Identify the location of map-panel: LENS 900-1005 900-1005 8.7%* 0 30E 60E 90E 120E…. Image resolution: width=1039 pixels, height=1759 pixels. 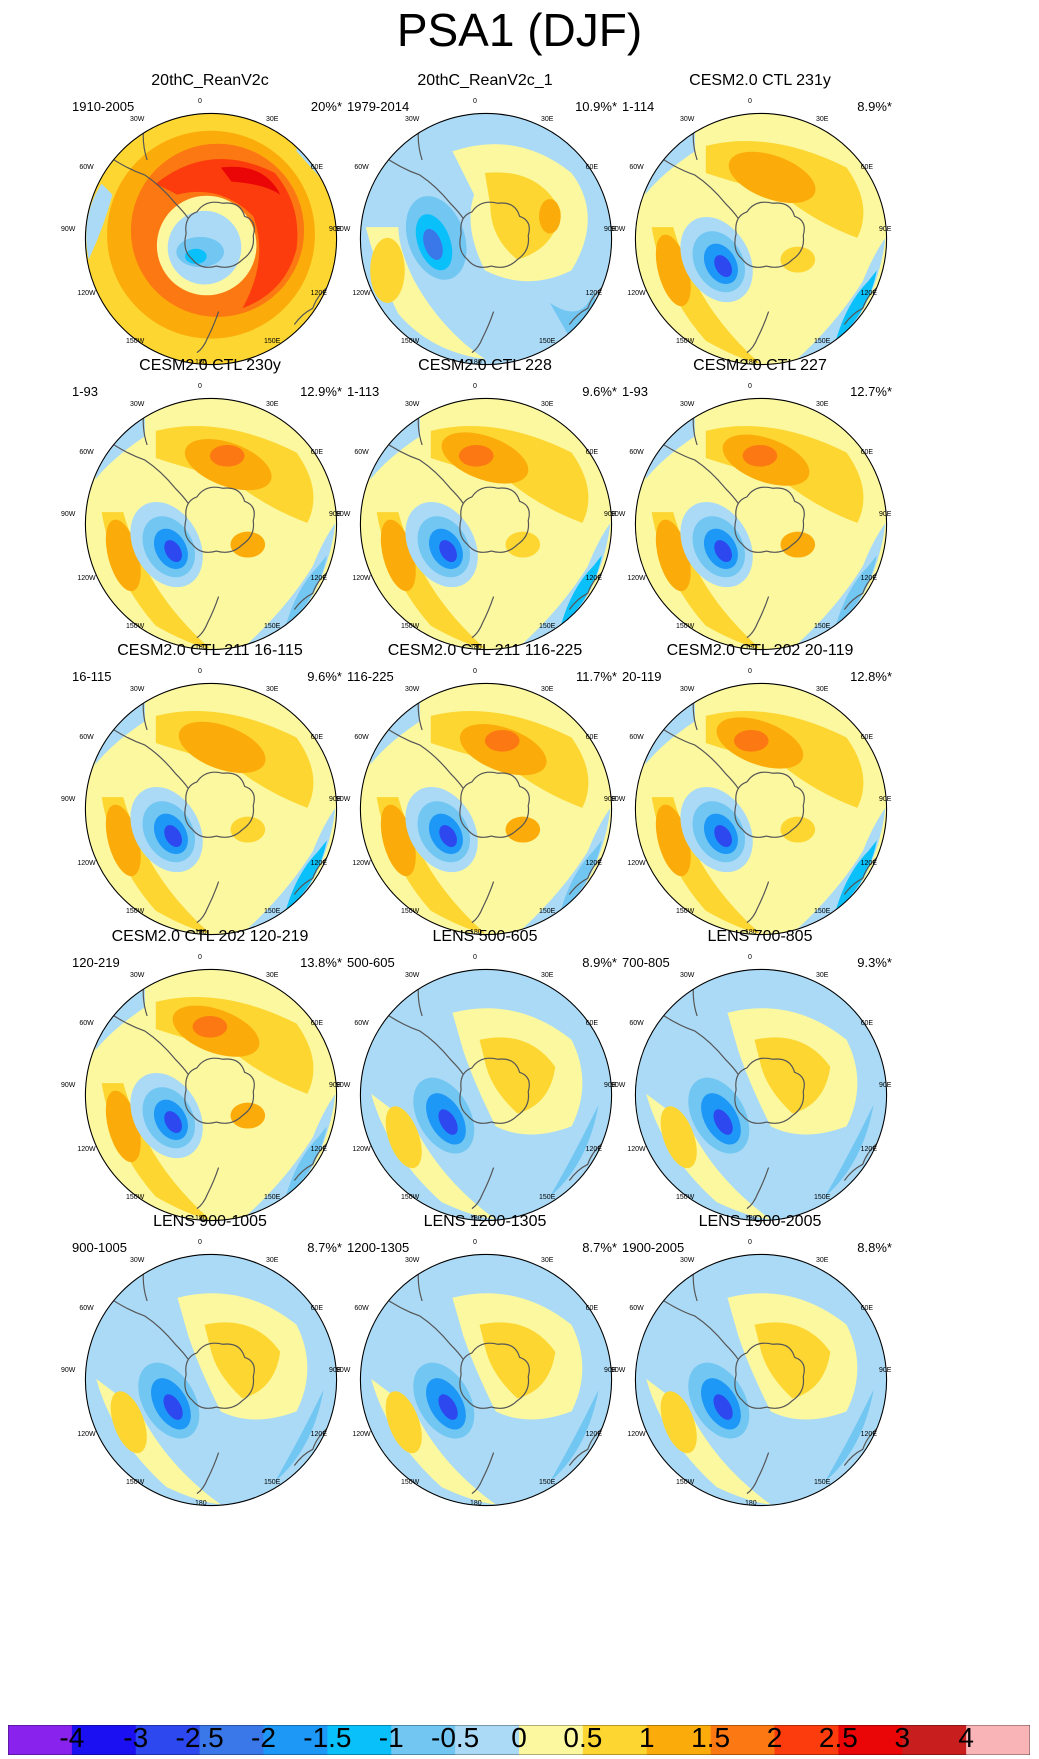
(225, 1378).